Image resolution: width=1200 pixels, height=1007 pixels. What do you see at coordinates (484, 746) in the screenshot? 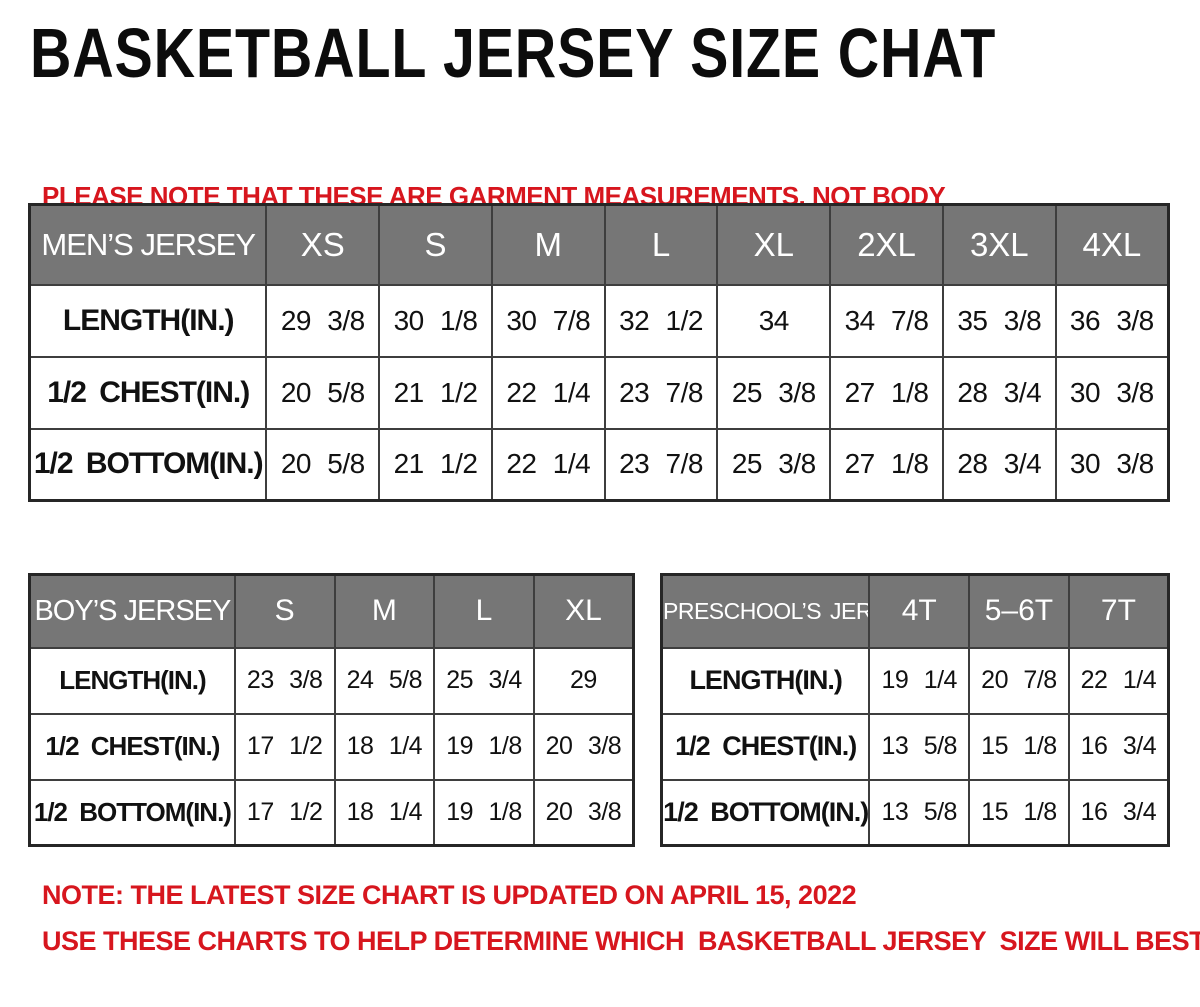
I see `boys-chest-l: 19 1/8` at bounding box center [484, 746].